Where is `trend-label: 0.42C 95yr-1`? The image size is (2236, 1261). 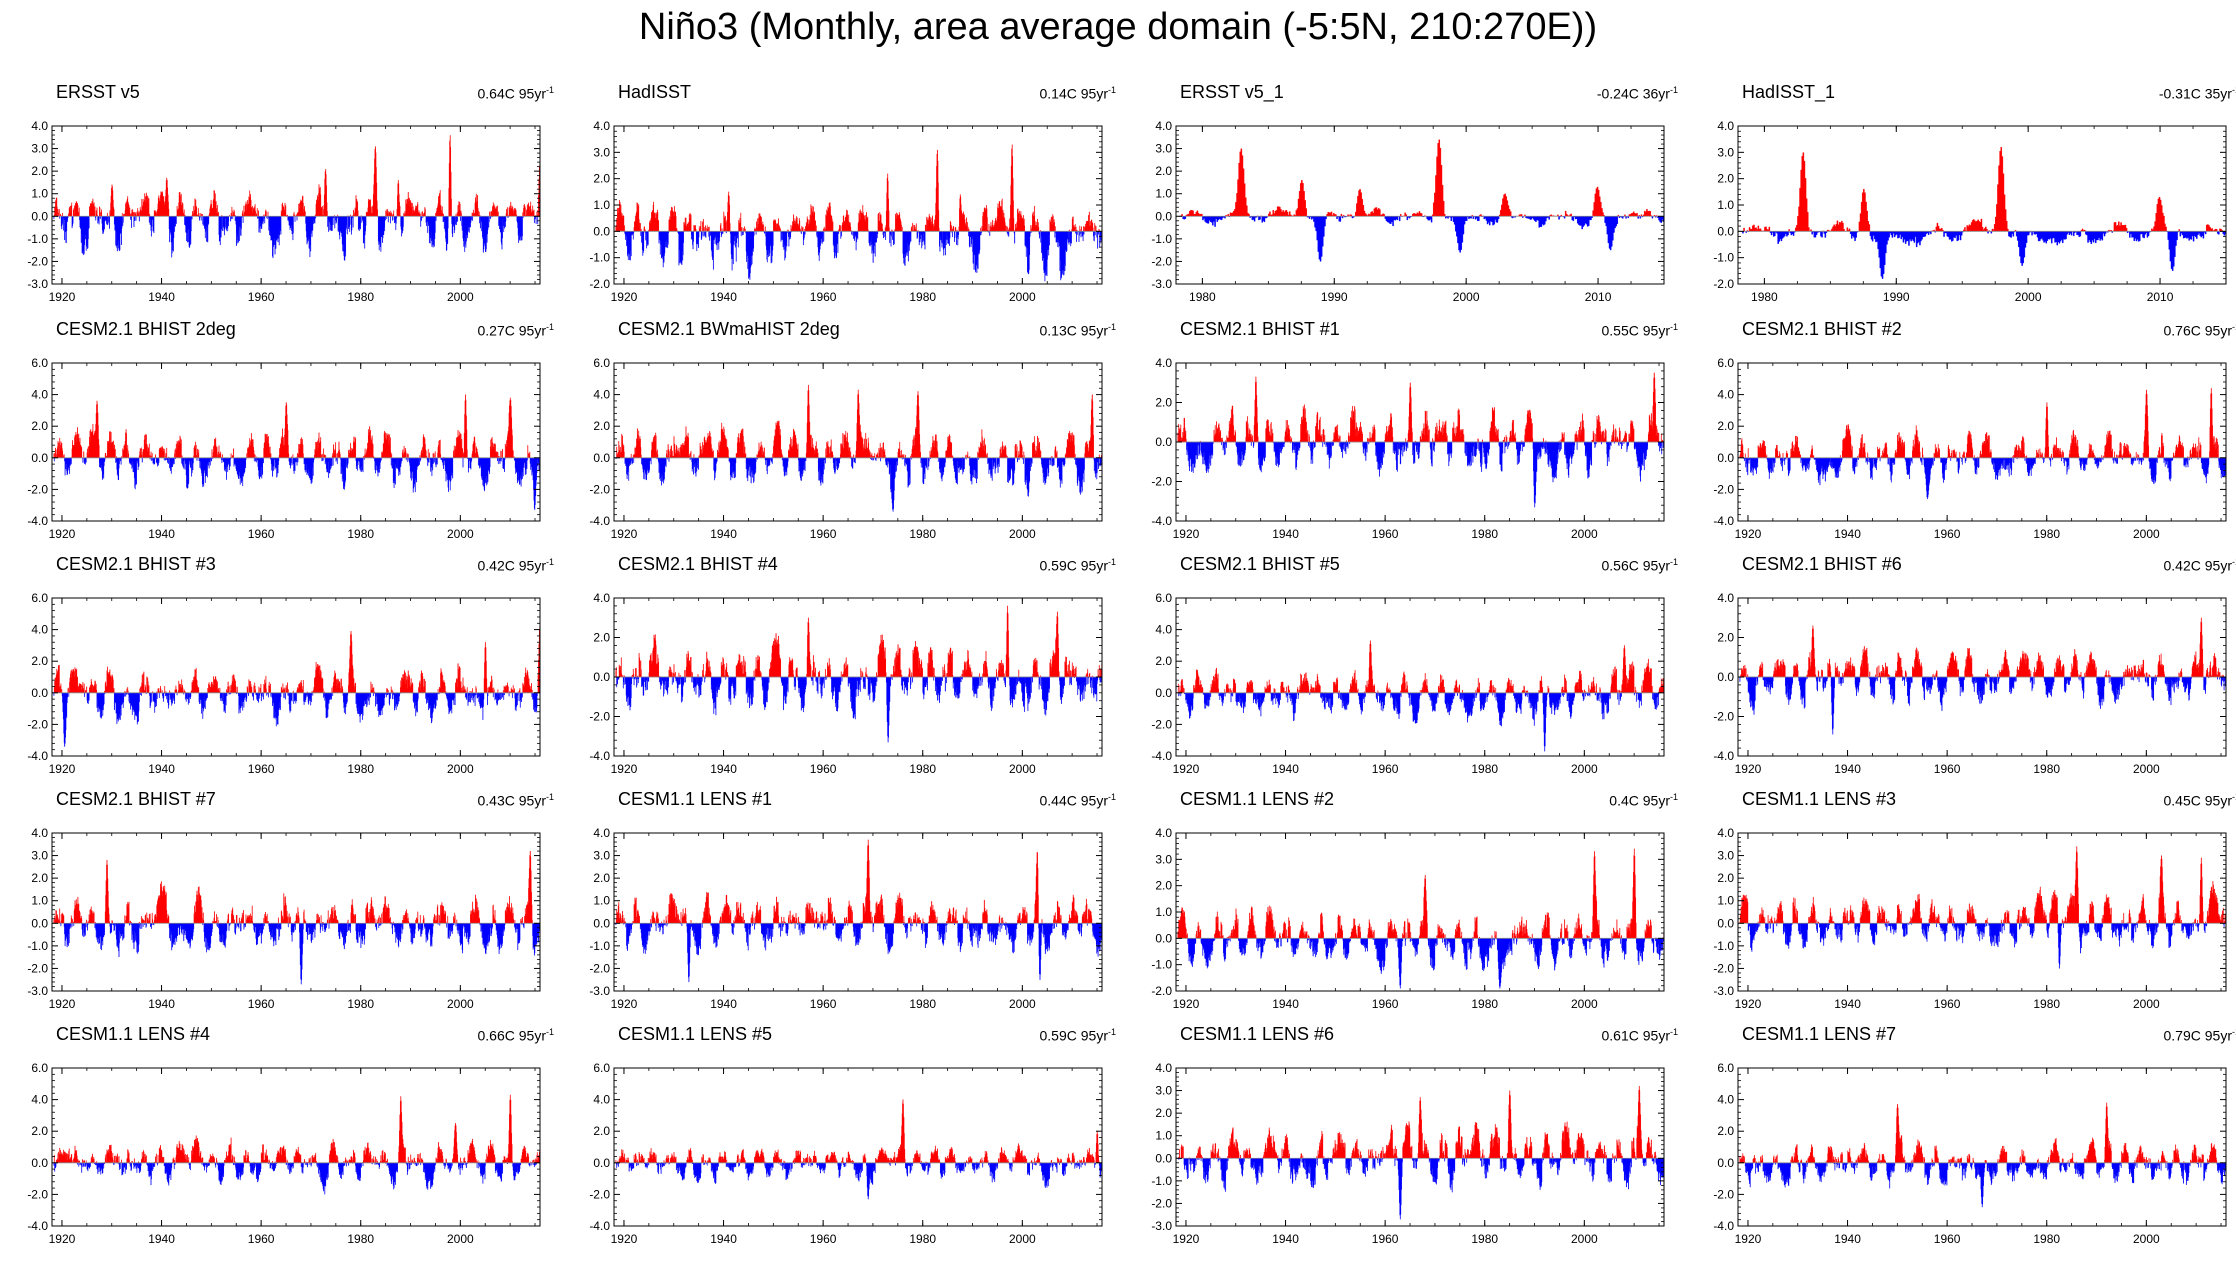 trend-label: 0.42C 95yr-1 is located at coordinates (516, 565).